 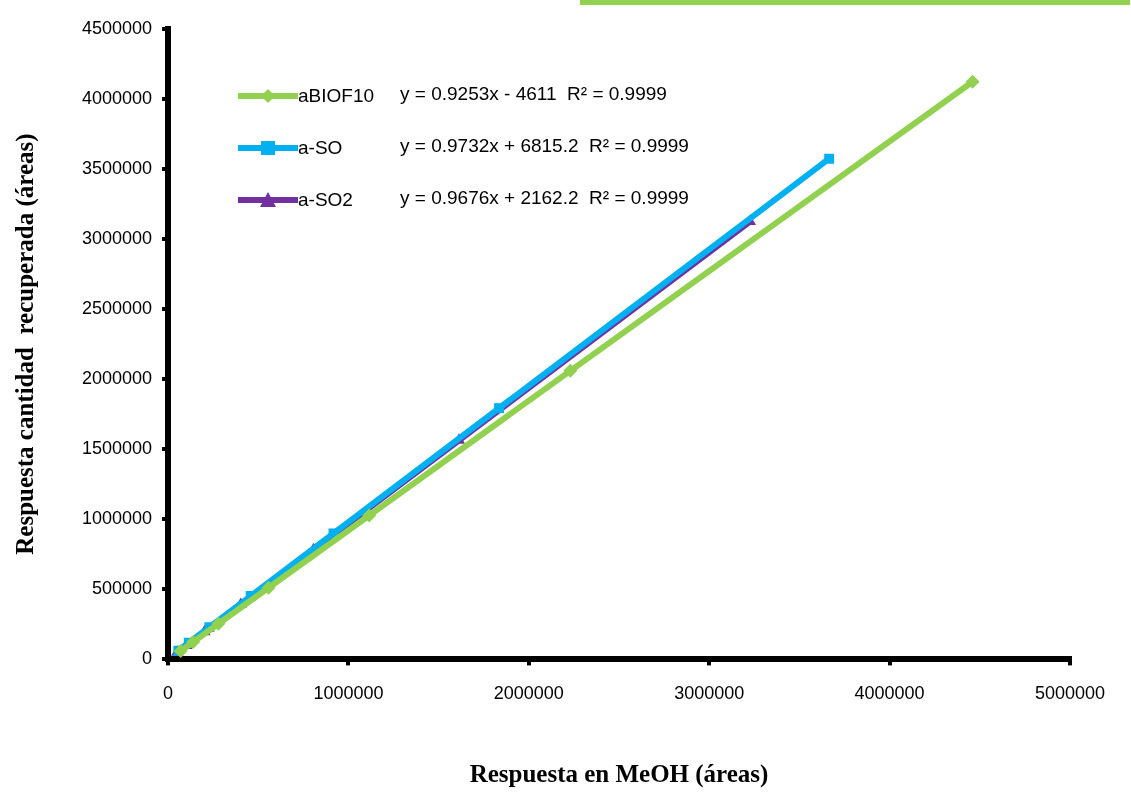 I want to click on x-tick-label: 3000000, so click(x=709, y=693).